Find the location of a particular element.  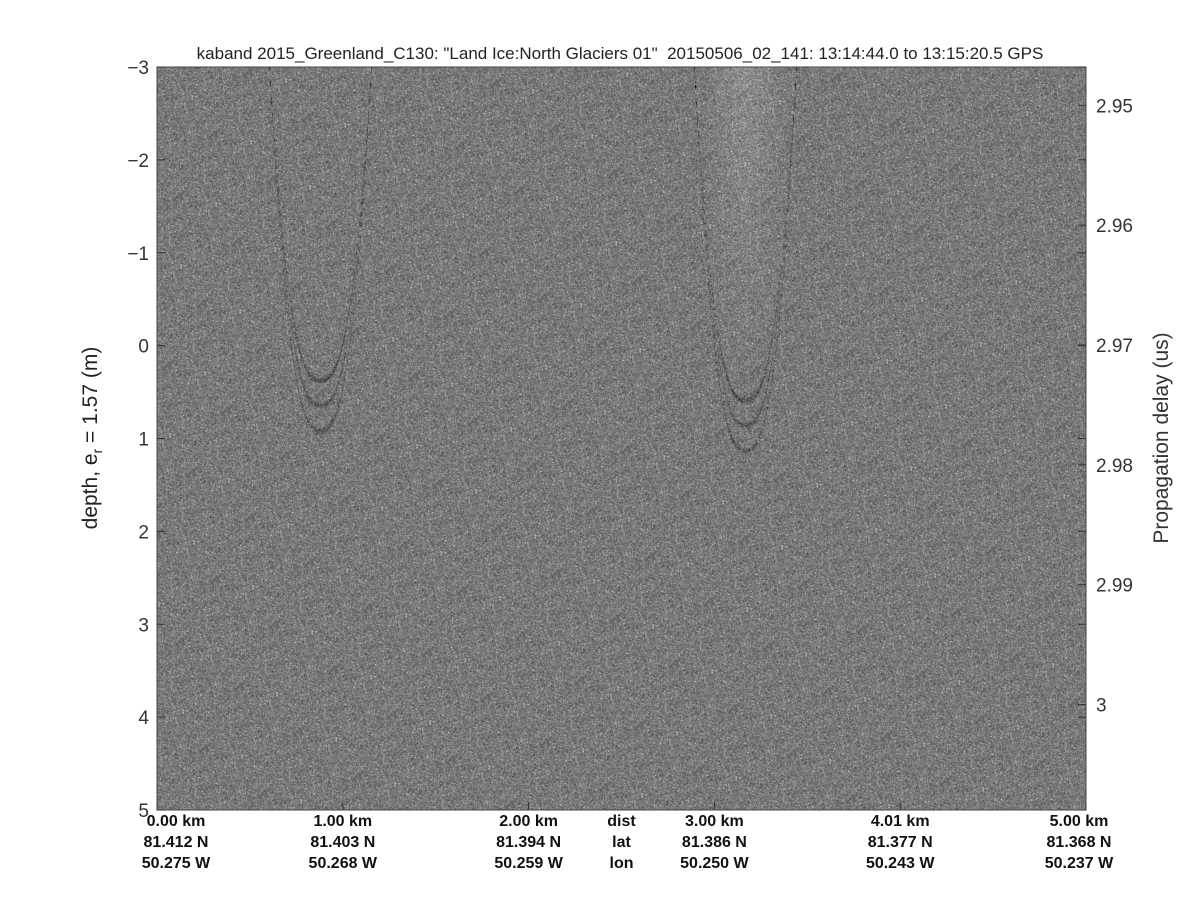

x-row-labels-line: dist is located at coordinates (621, 821).